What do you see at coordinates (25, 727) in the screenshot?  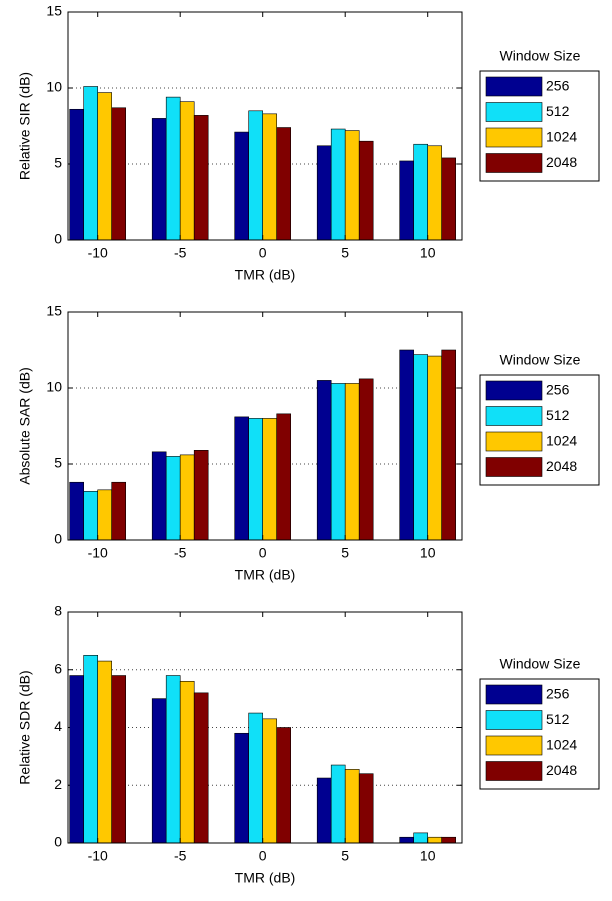 I see `y-axis-label: Relative SDR (dB)` at bounding box center [25, 727].